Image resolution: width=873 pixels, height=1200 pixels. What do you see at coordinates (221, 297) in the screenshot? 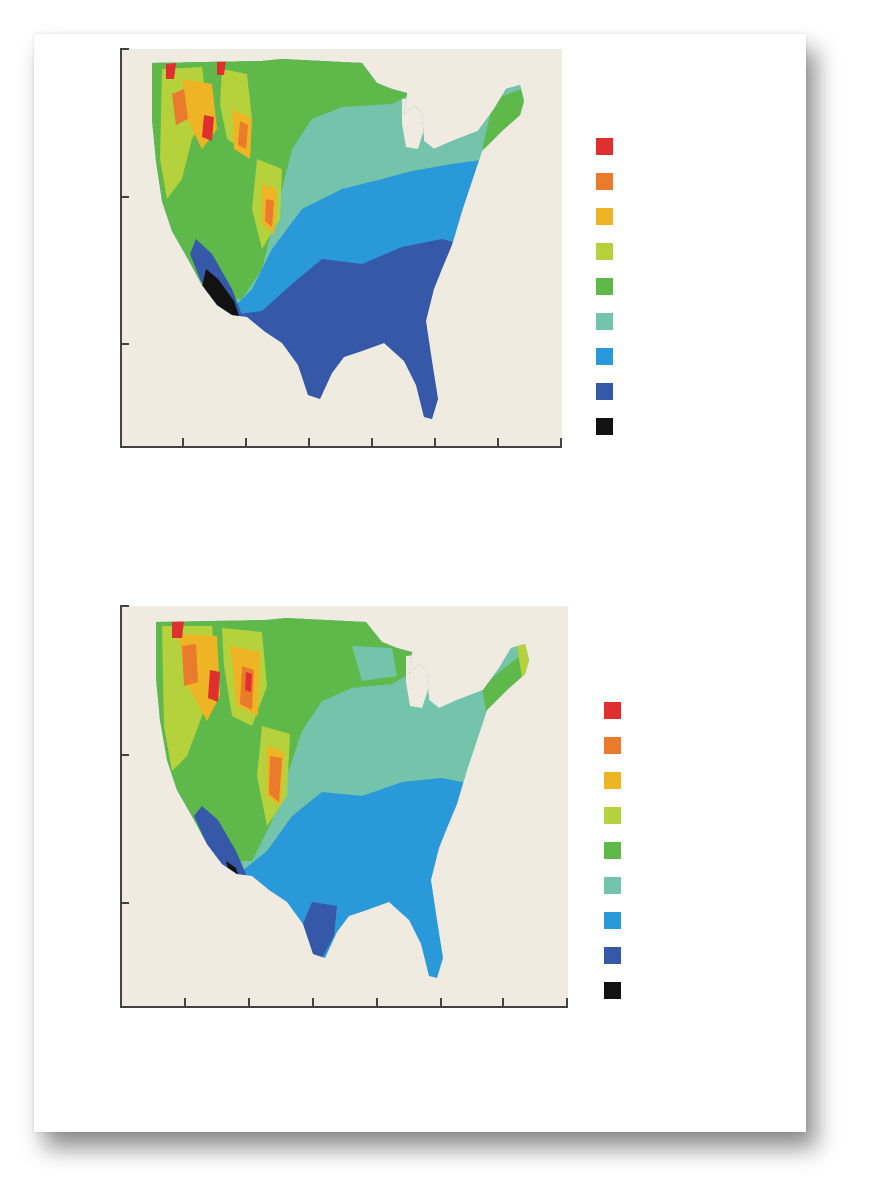
I see `zone-black-desert` at bounding box center [221, 297].